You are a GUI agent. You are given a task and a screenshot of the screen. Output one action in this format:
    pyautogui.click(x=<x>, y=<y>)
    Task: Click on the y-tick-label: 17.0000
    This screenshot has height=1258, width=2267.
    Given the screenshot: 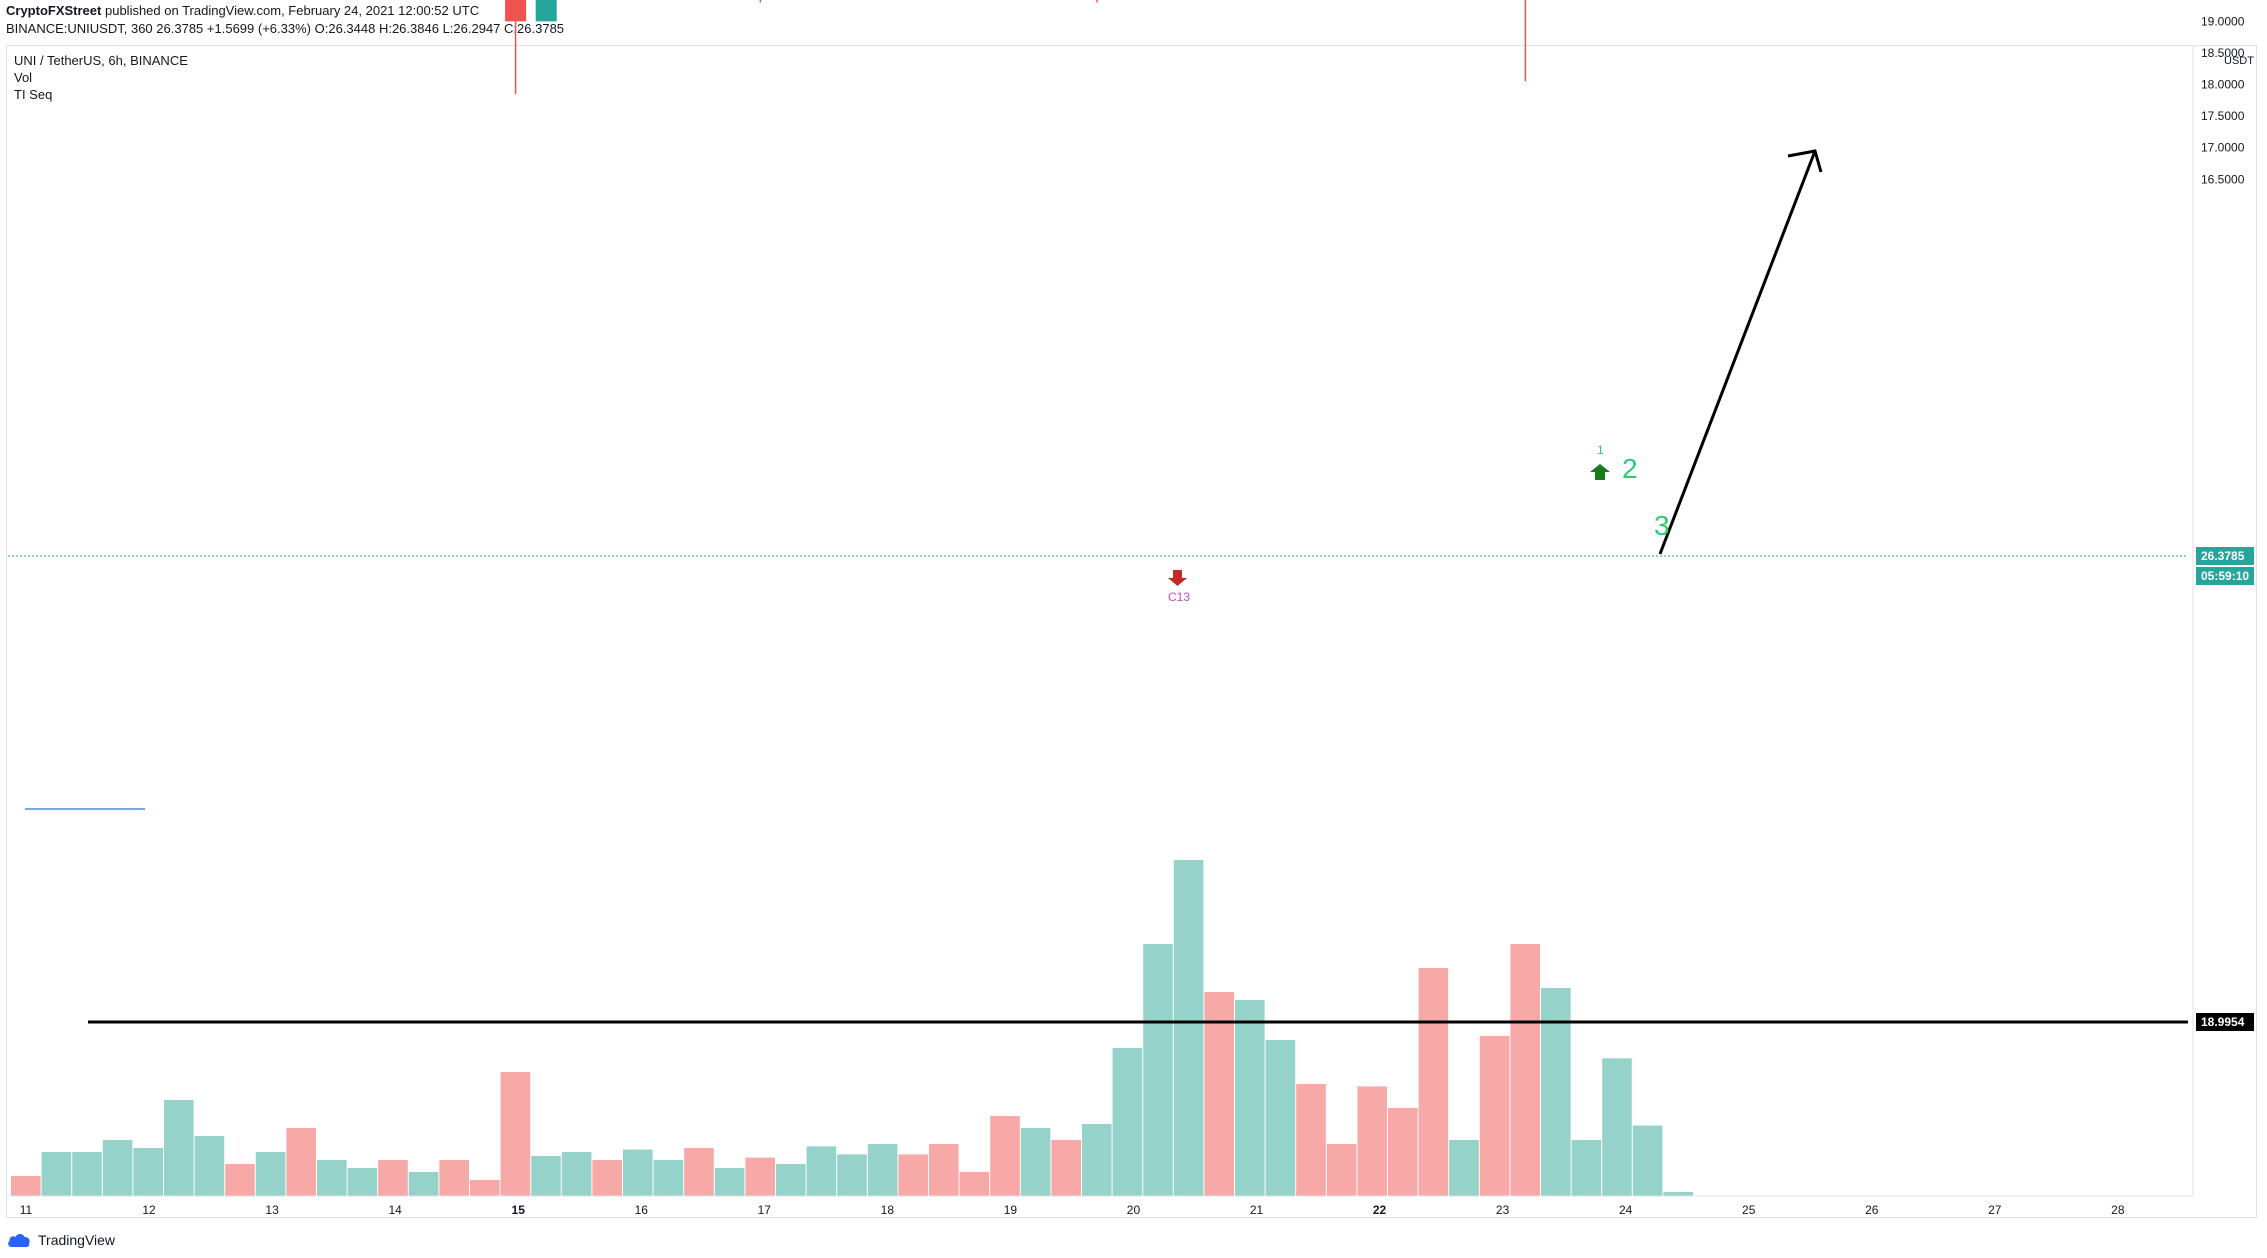 What is the action you would take?
    pyautogui.click(x=2223, y=148)
    